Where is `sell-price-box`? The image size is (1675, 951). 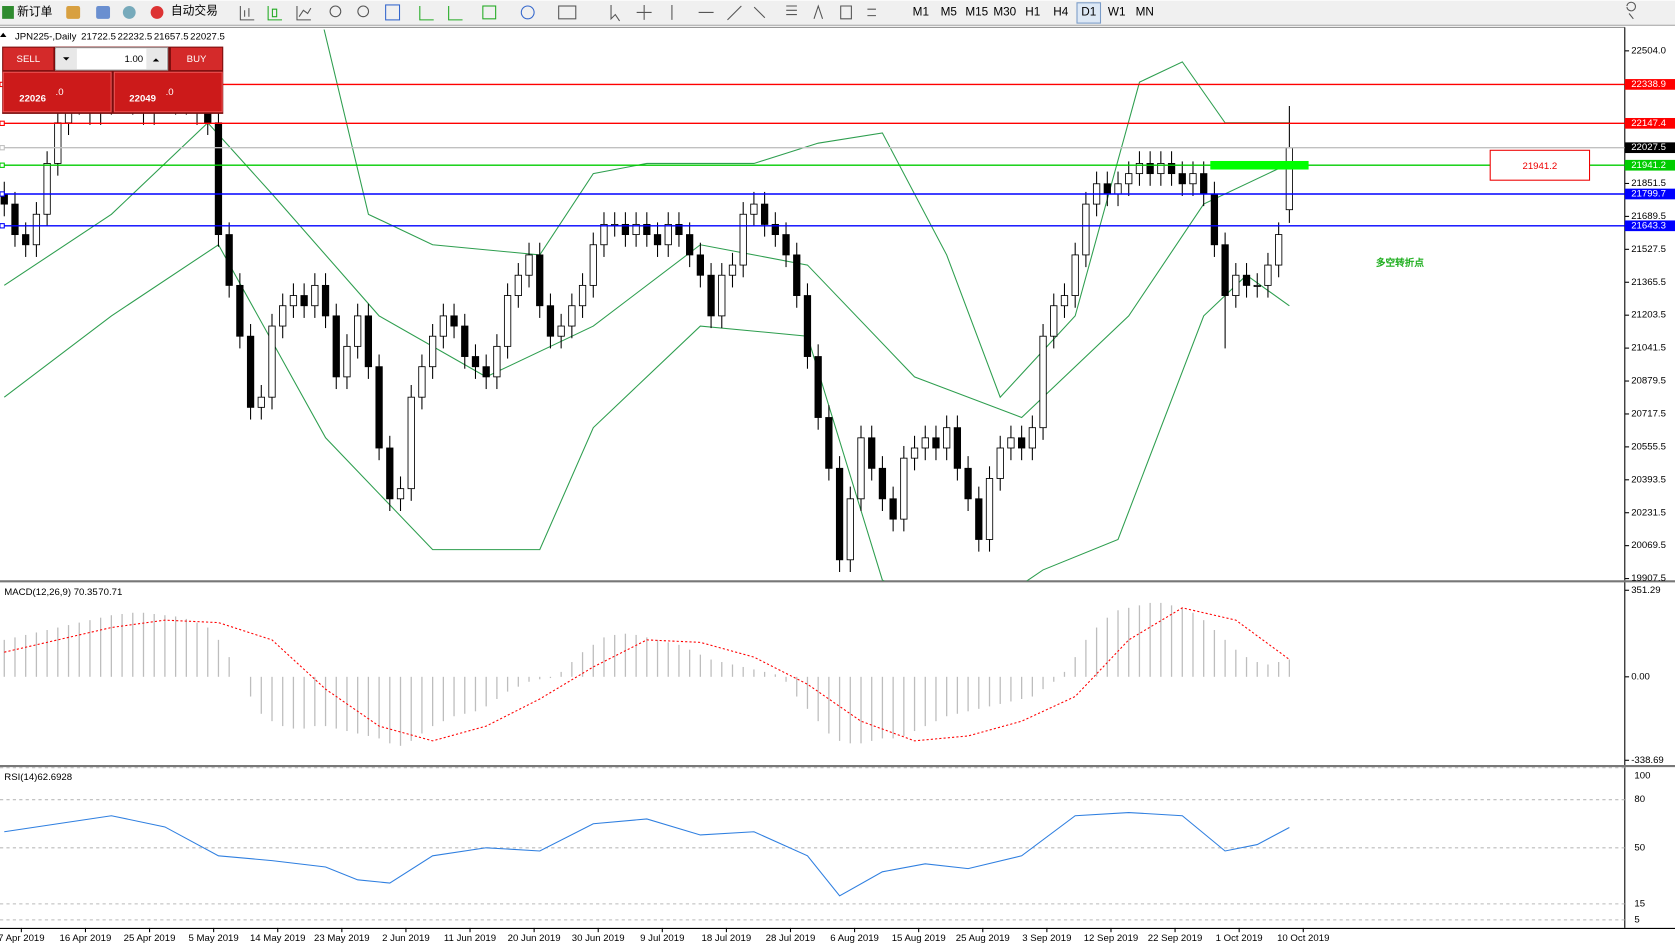 sell-price-box is located at coordinates (57, 92).